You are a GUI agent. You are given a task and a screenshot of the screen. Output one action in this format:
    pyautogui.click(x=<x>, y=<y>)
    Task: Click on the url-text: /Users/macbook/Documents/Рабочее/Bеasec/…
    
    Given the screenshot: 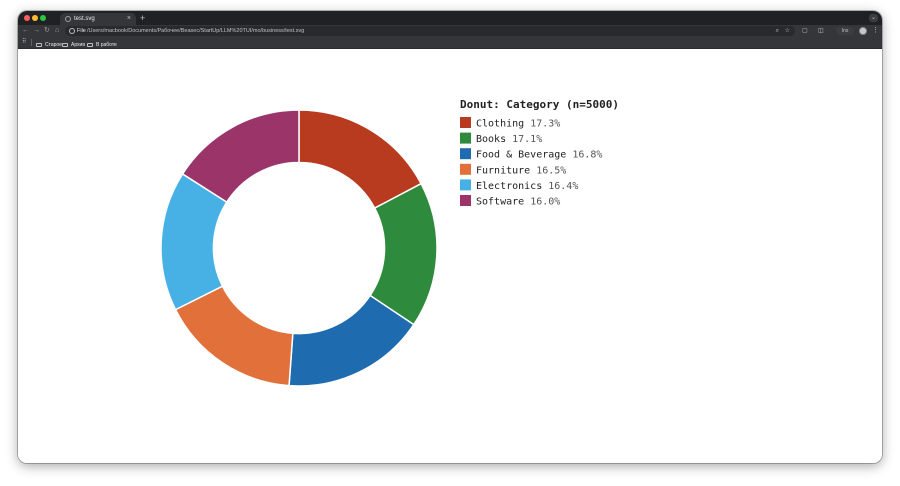 What is the action you would take?
    pyautogui.click(x=196, y=31)
    